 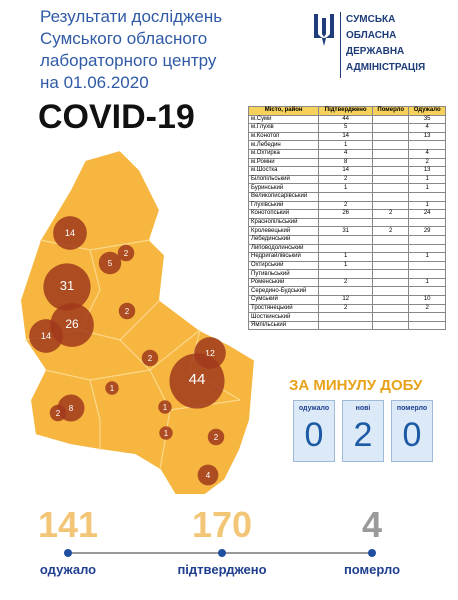 What do you see at coordinates (314, 408) in the screenshot?
I see `daily-label: одужало` at bounding box center [314, 408].